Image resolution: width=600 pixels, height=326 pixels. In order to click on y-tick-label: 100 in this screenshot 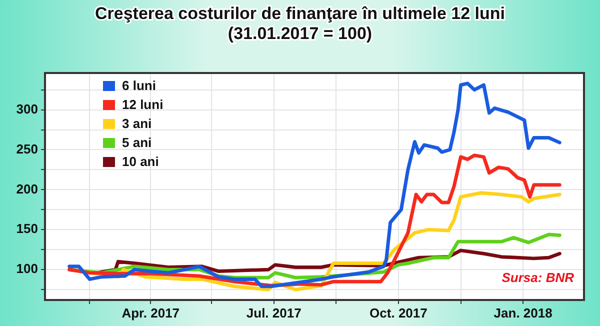, I will do `click(27, 268)`.